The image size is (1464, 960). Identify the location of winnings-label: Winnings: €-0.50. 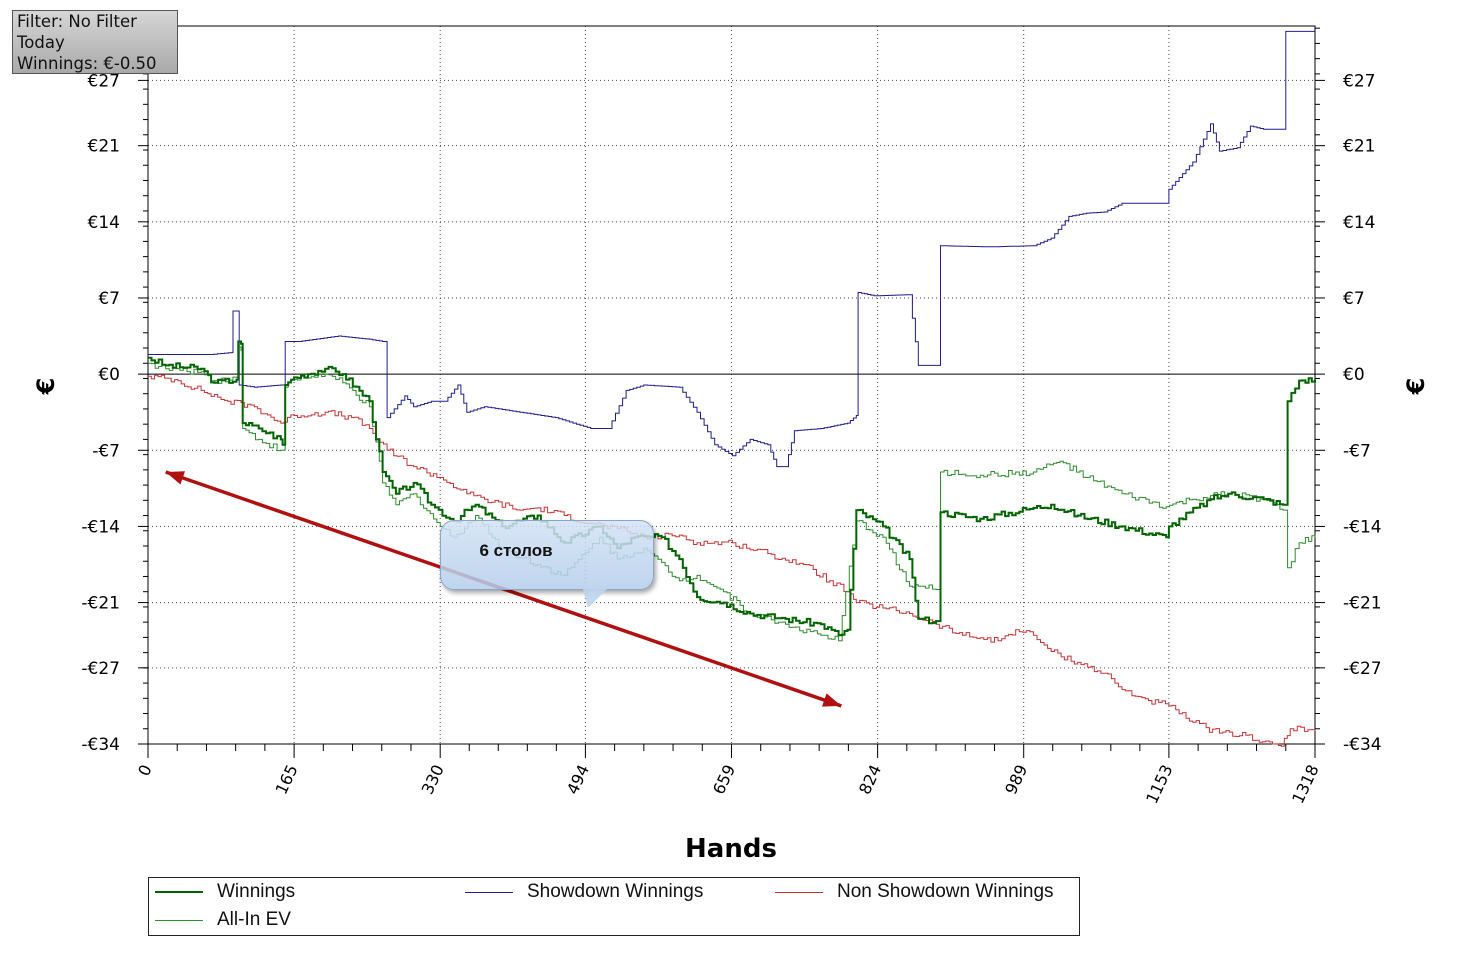
(87, 63).